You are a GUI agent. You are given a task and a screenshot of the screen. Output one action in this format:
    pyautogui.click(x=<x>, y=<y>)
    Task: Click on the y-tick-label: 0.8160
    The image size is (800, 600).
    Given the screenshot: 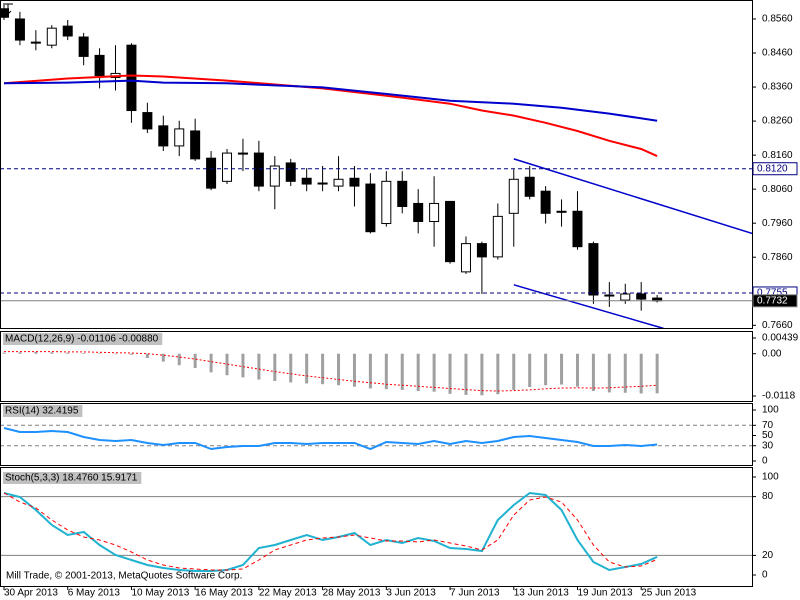 What is the action you would take?
    pyautogui.click(x=777, y=155)
    